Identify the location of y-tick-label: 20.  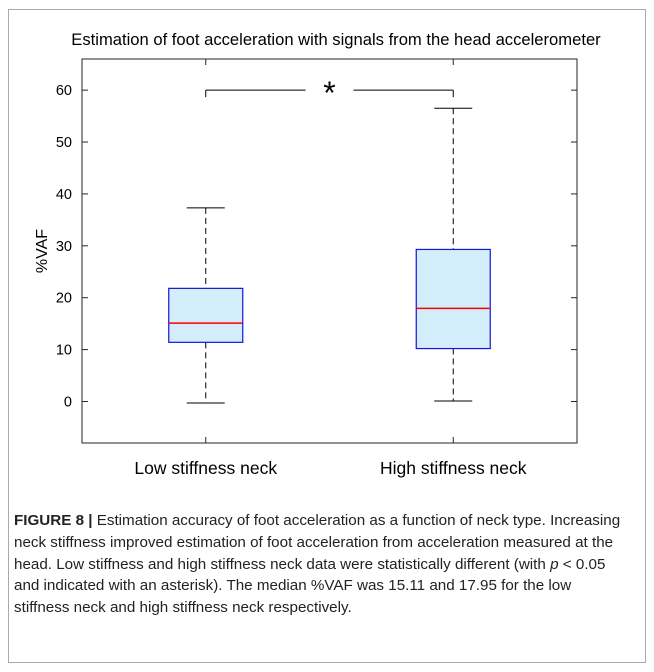
(64, 299).